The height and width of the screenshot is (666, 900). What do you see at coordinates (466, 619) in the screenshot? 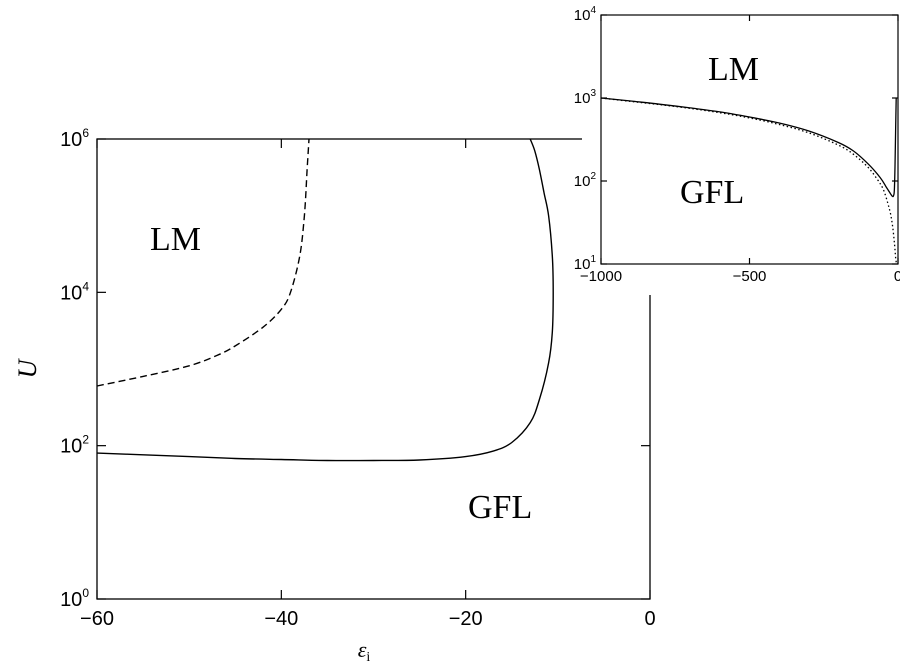
I see `x-tick-label: −20` at bounding box center [466, 619].